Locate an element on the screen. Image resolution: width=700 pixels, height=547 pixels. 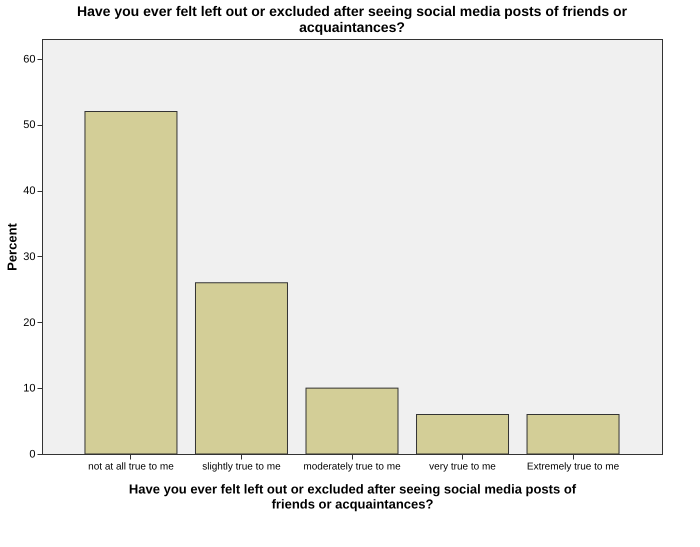
x-axis-title: Have you ever felt left out or excluded after seeing social media posts of friends or acquaintances? is located at coordinates (352, 497).